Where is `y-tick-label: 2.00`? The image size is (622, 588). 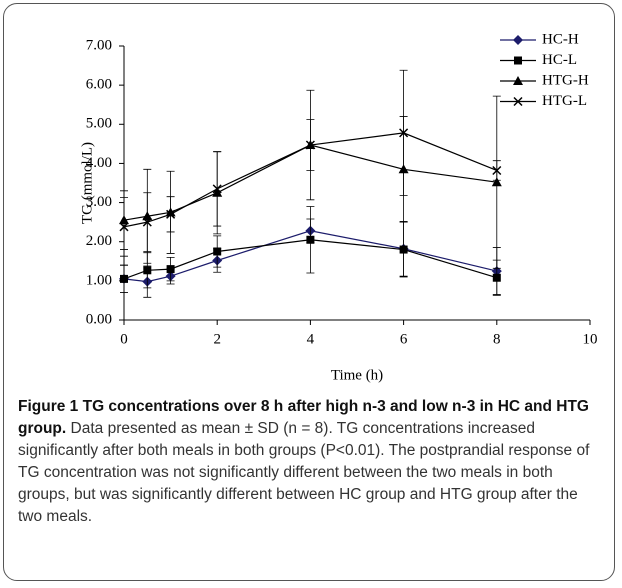 y-tick-label: 2.00 is located at coordinates (99, 241).